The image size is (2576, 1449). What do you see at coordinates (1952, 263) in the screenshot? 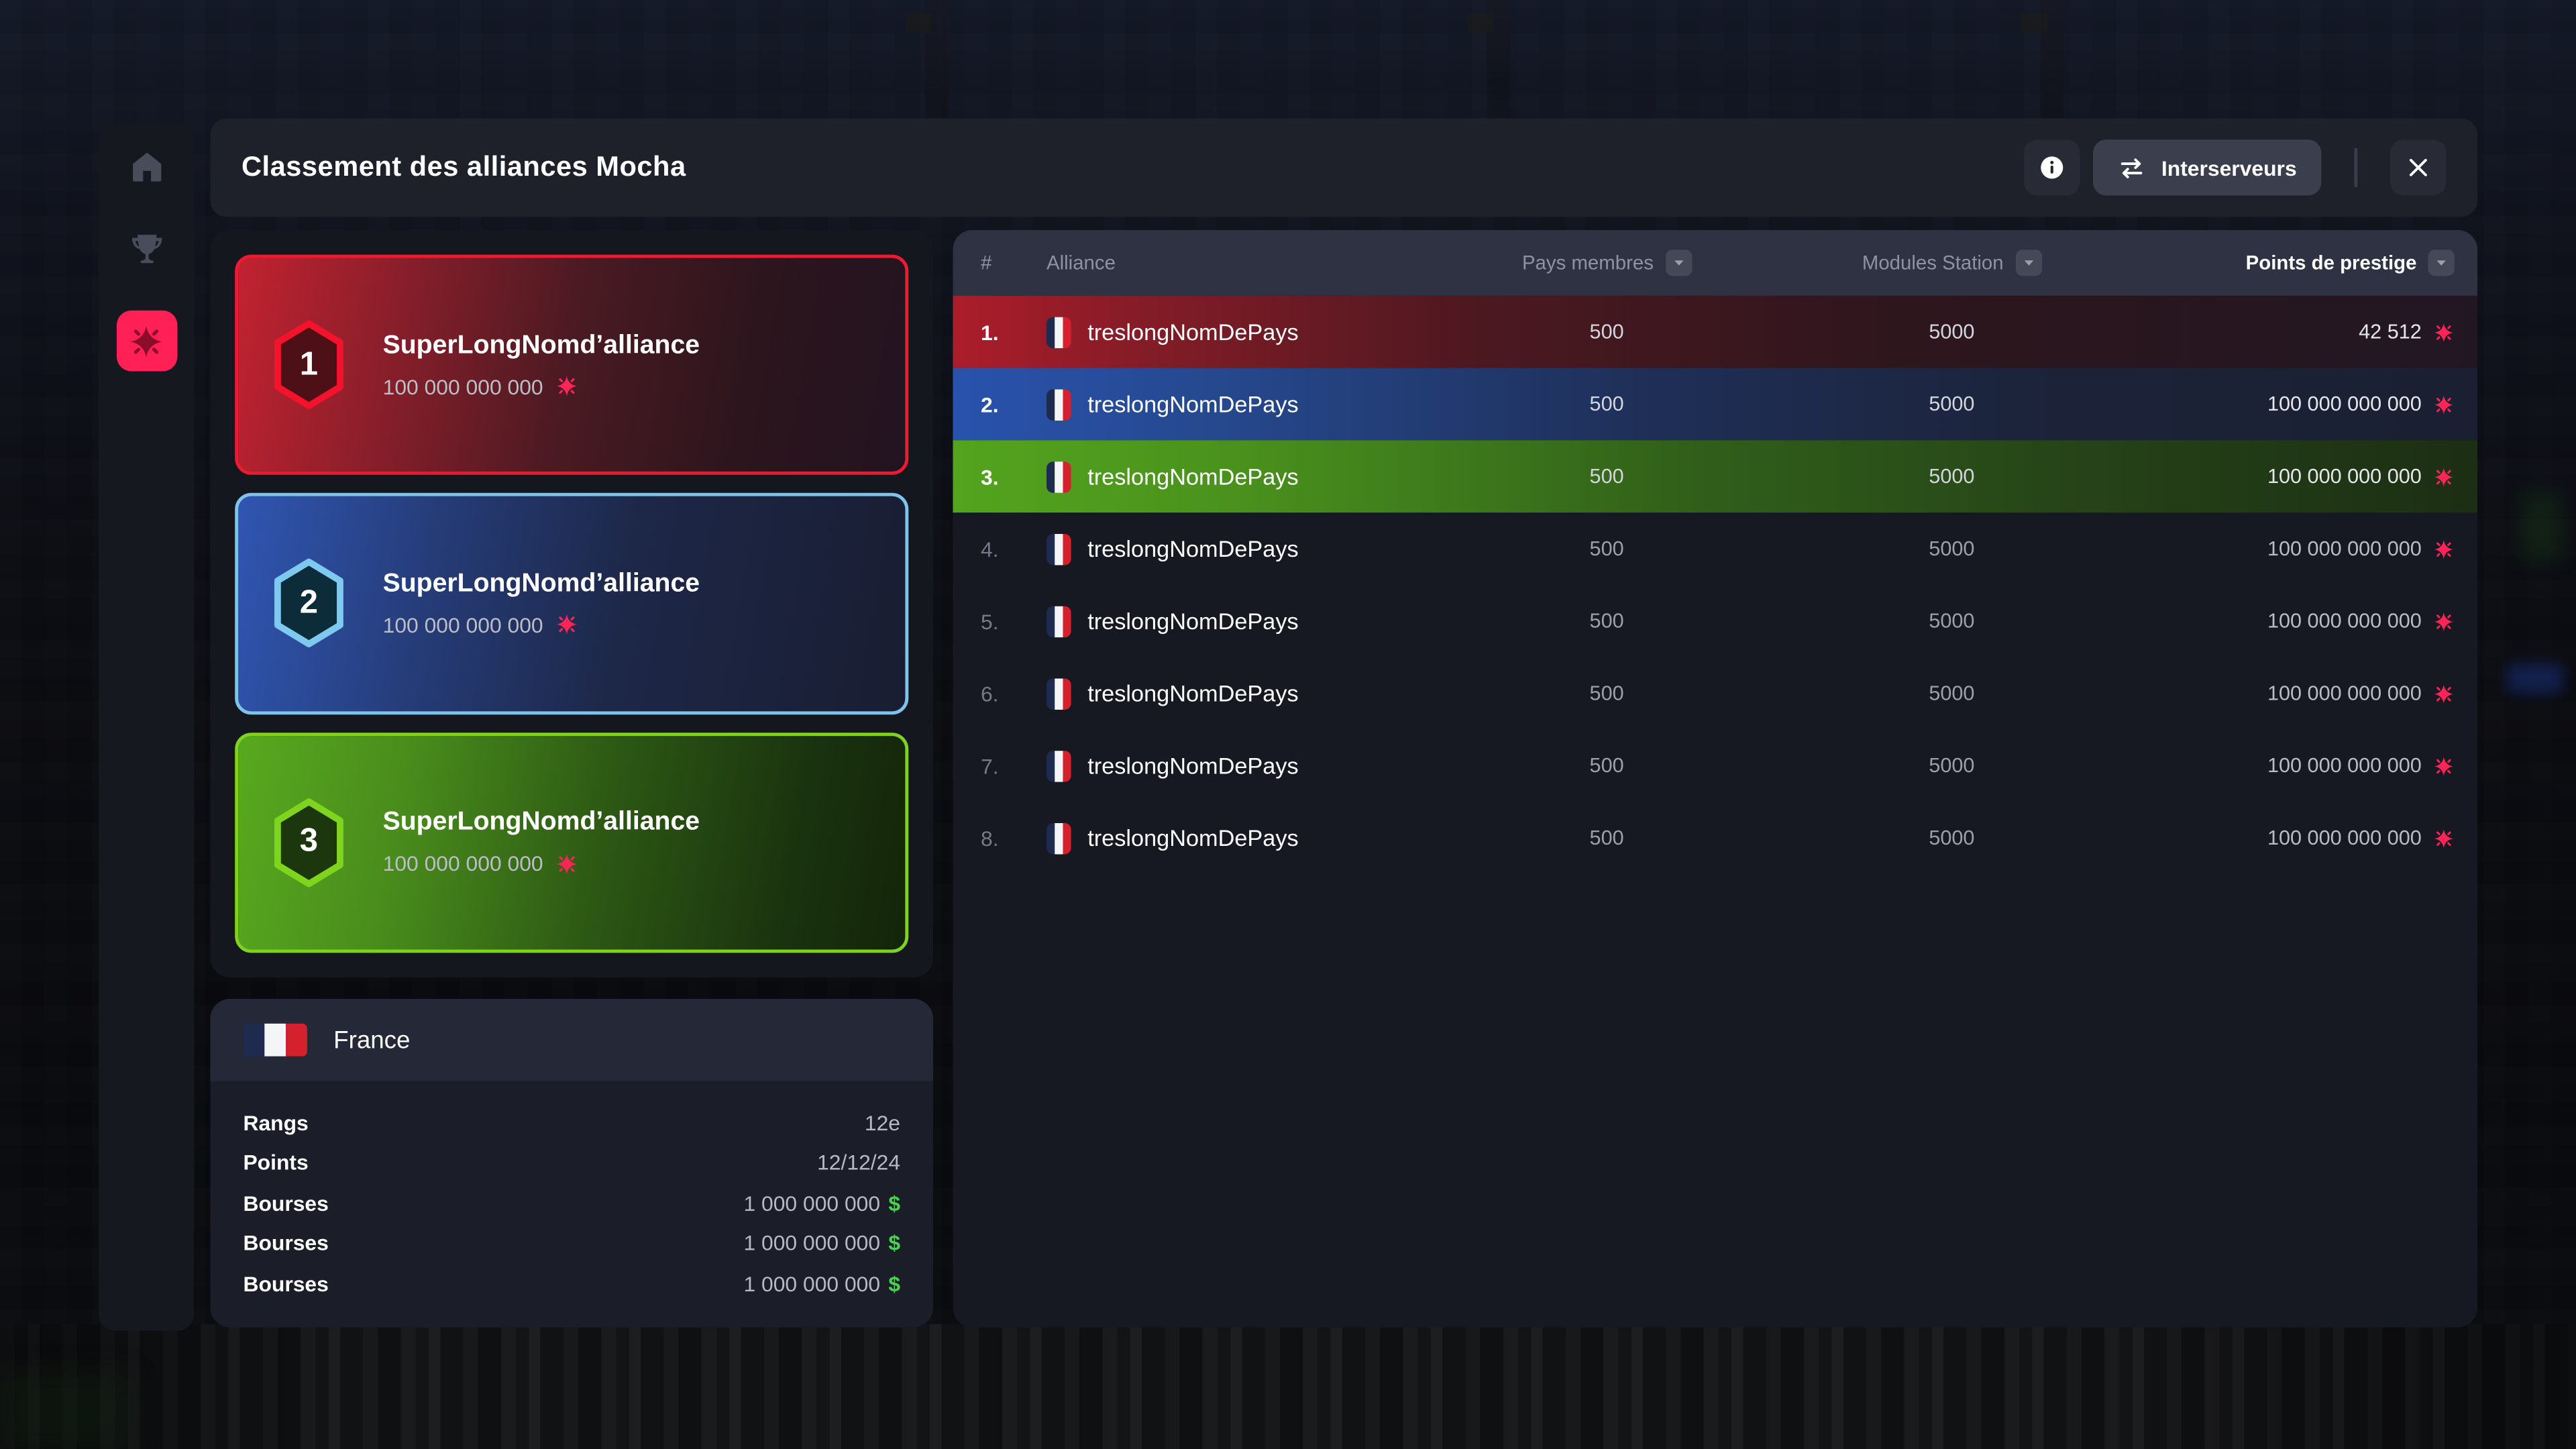
I see `column-header-modules: Modules Station` at bounding box center [1952, 263].